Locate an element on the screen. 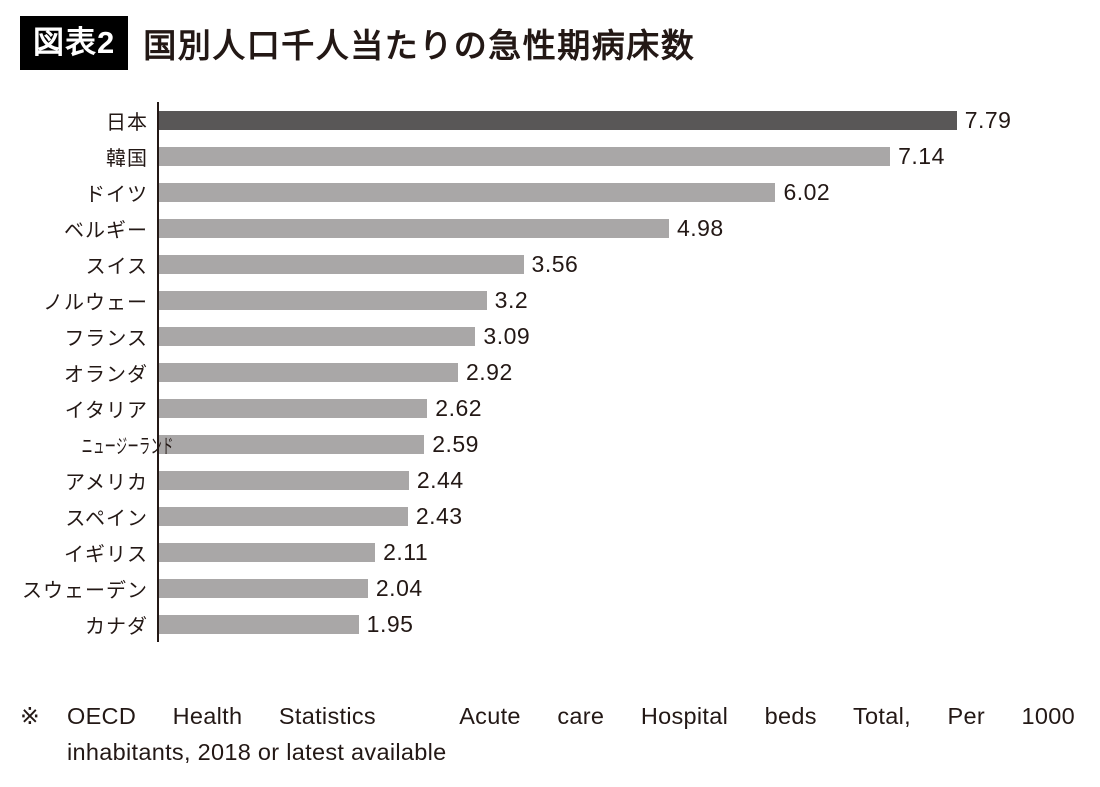 Image resolution: width=1100 pixels, height=787 pixels. category-label: ドイツ is located at coordinates (116, 194).